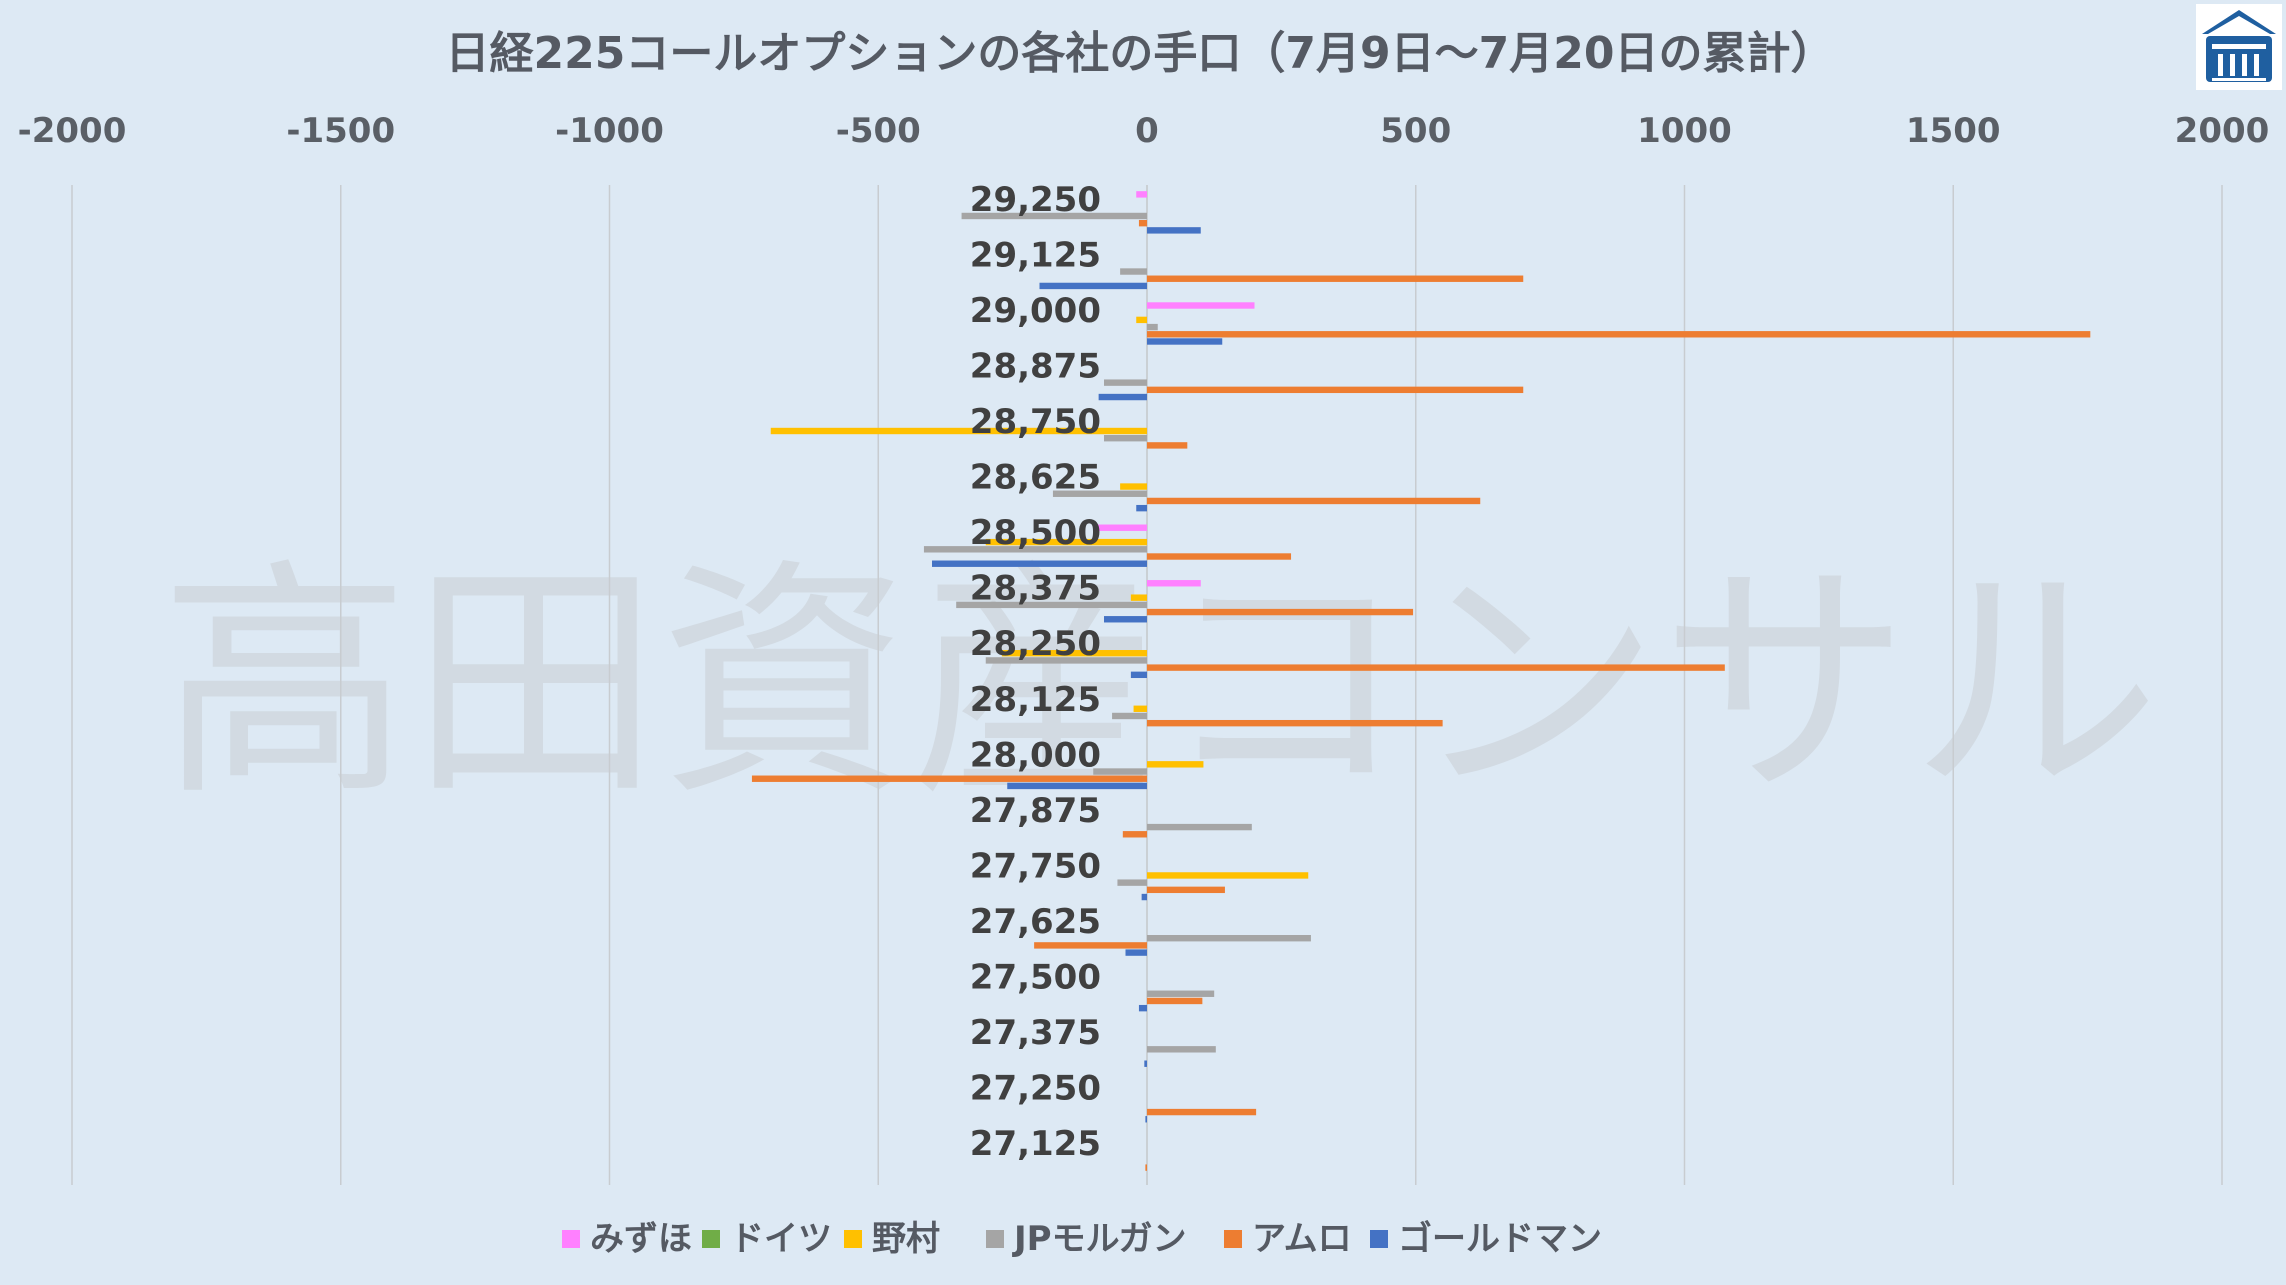  I want to click on y-tick-label: 29,000, so click(1035, 311).